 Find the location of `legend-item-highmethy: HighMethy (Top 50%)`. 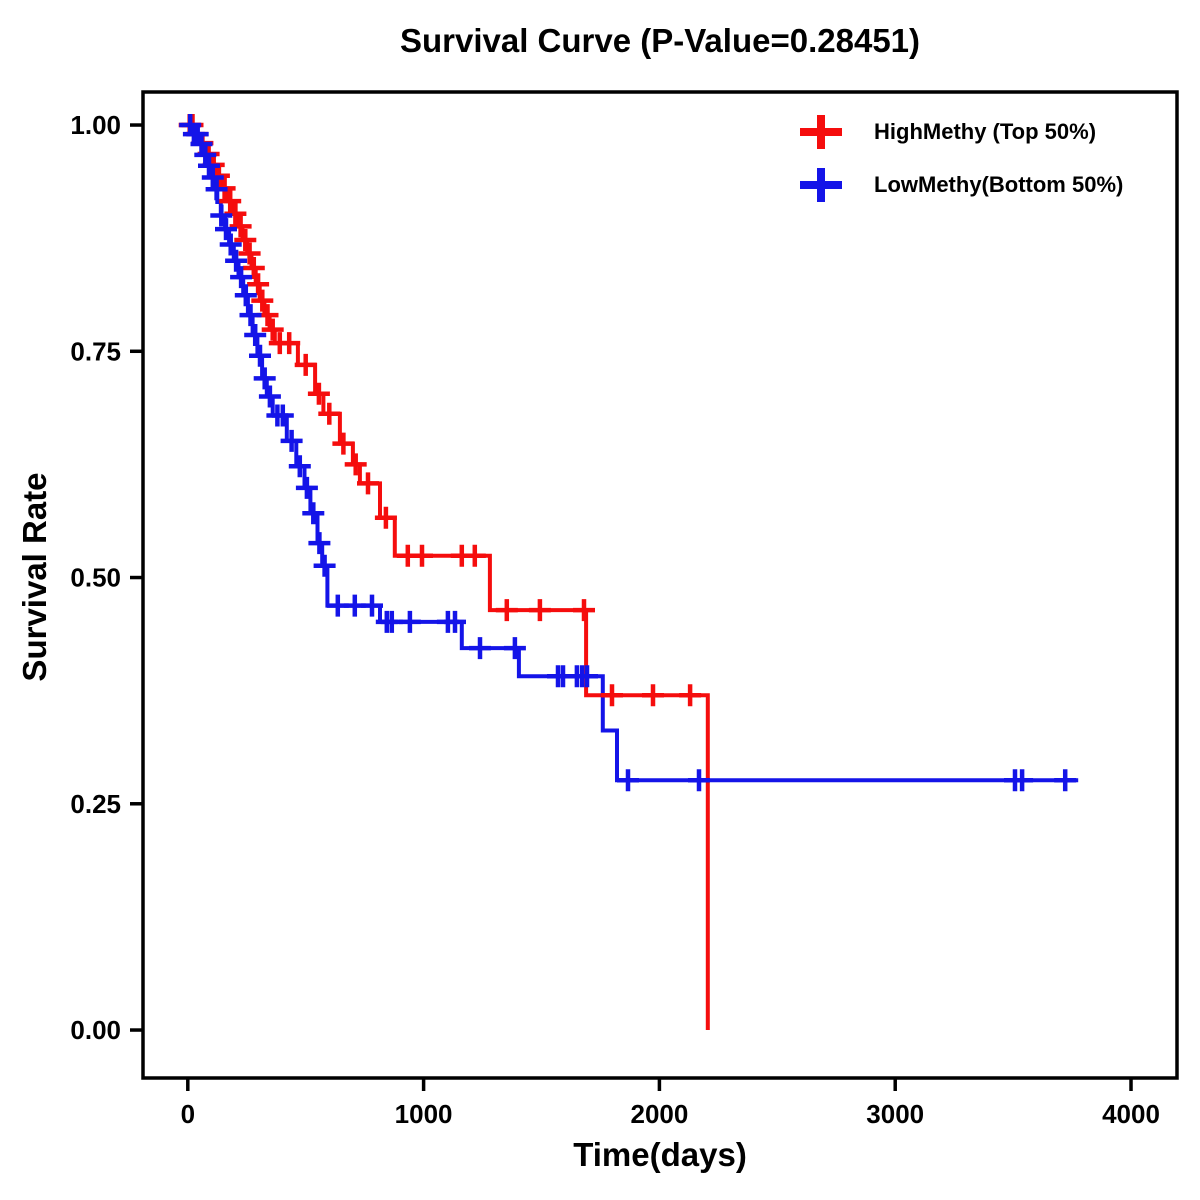

legend-item-highmethy: HighMethy (Top 50%) is located at coordinates (960, 132).